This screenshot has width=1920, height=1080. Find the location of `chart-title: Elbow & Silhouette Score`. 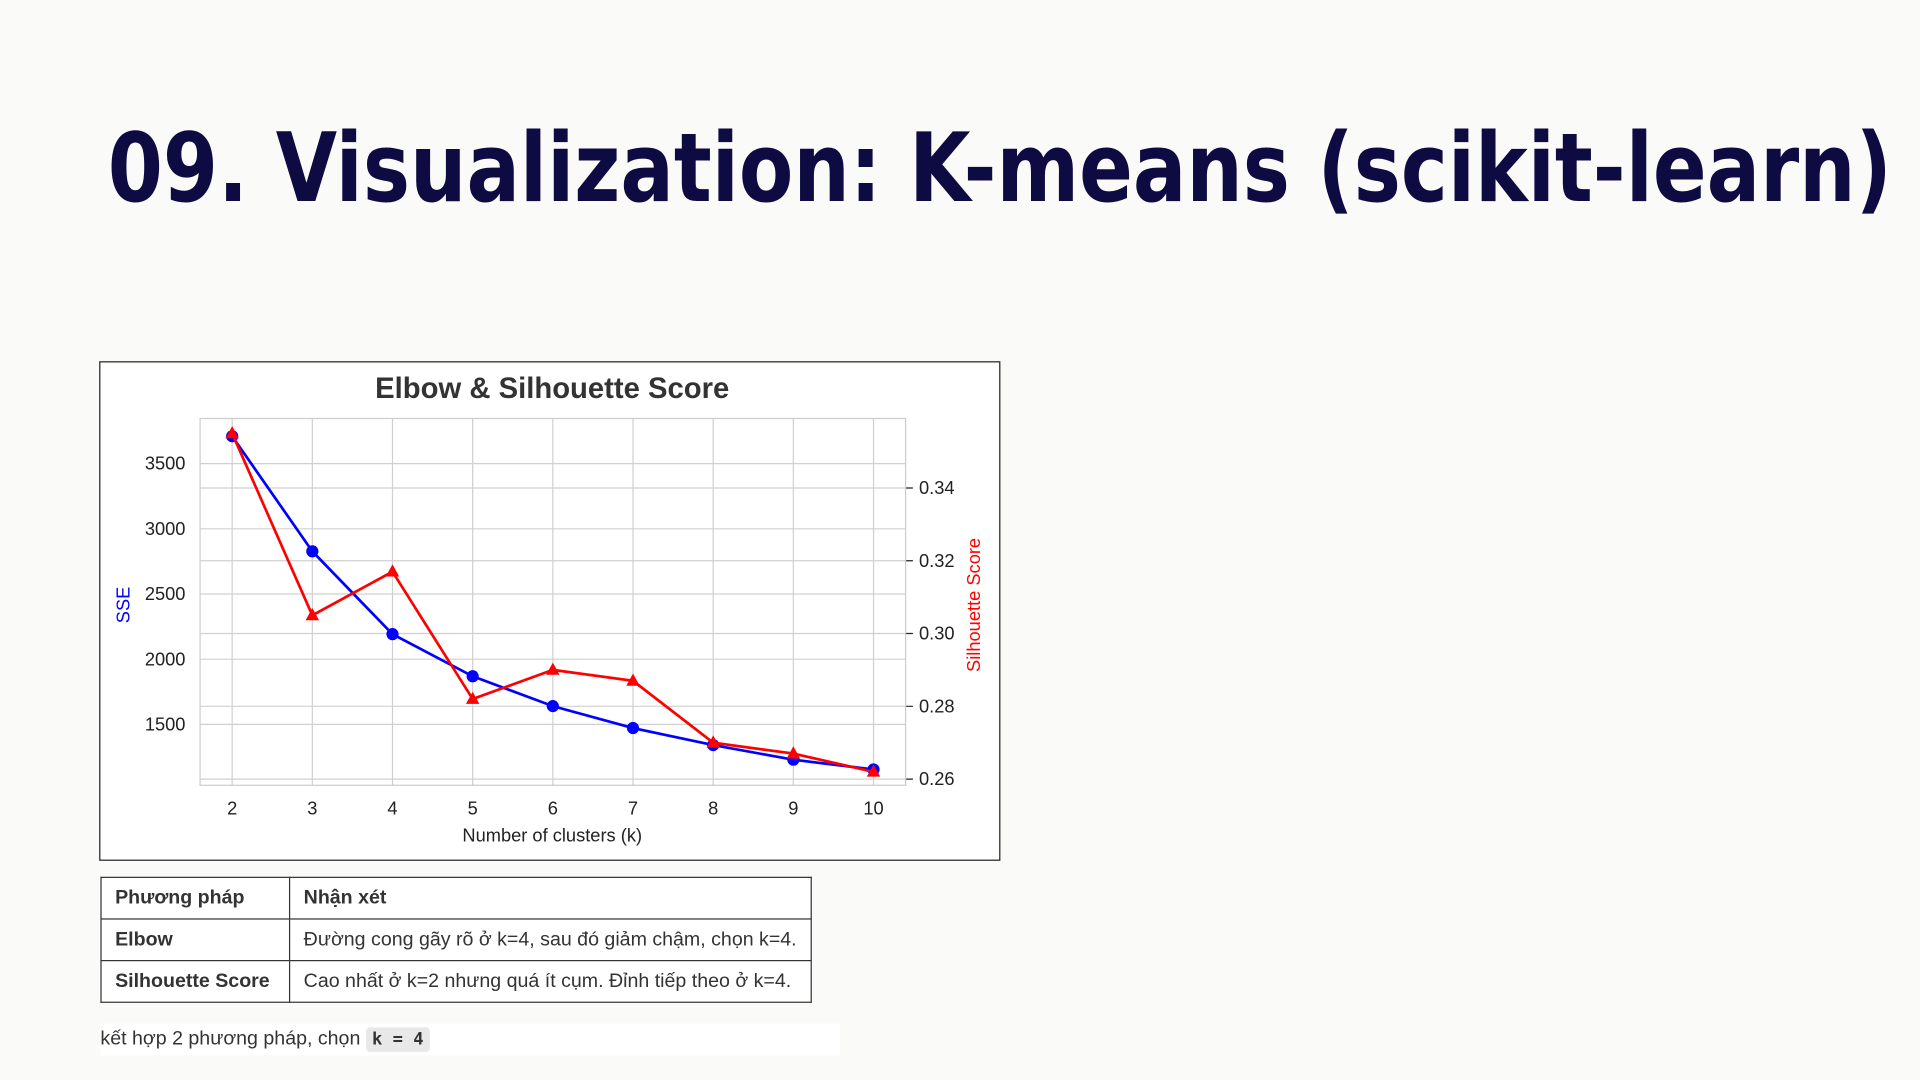

chart-title: Elbow & Silhouette Score is located at coordinates (552, 389).